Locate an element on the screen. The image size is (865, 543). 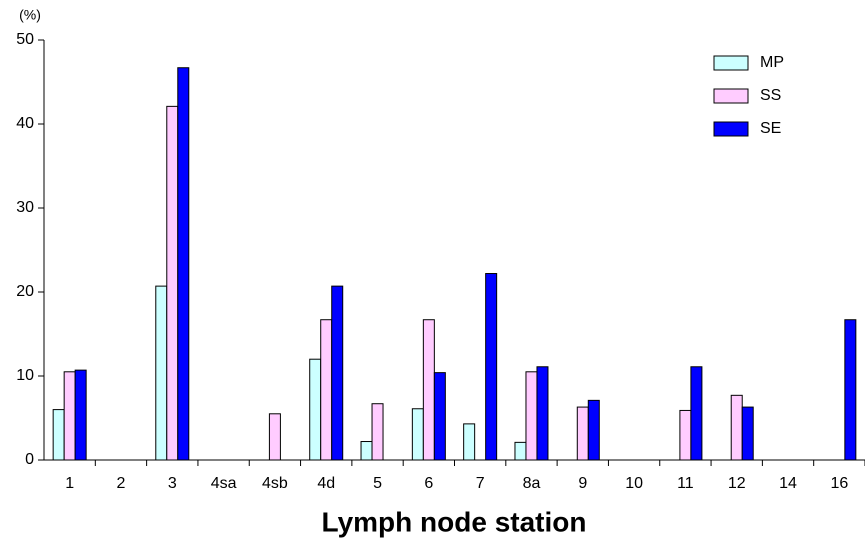
x-tick-label: 7 is located at coordinates (480, 483).